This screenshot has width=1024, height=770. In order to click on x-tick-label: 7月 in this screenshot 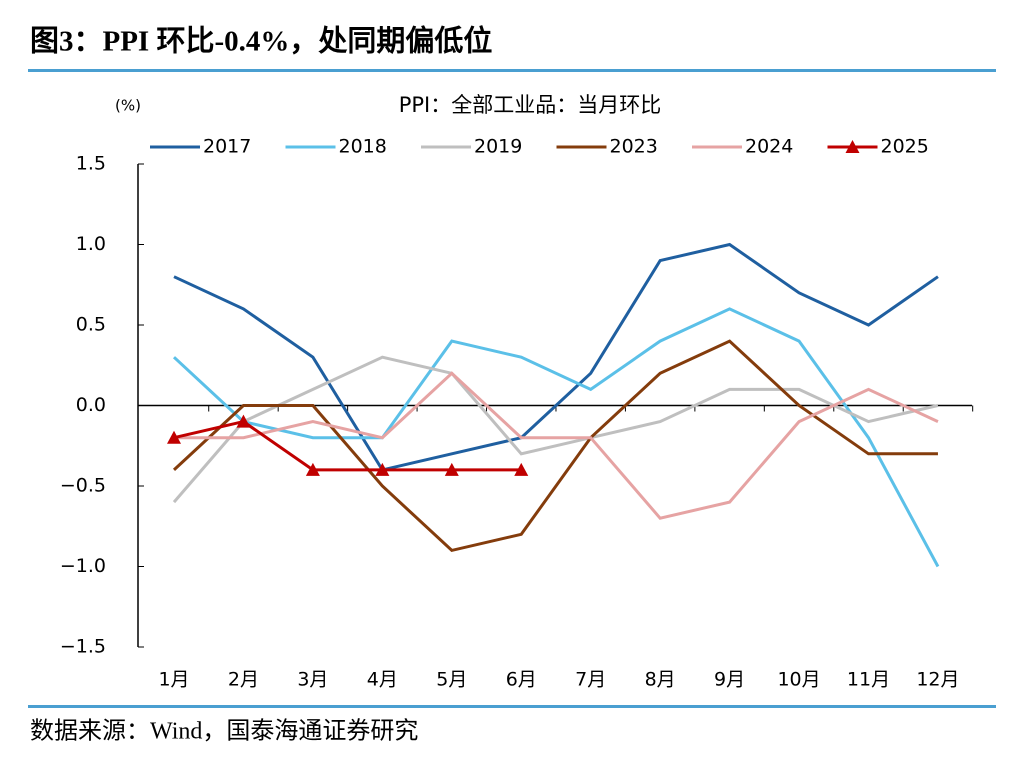, I will do `click(590, 680)`.